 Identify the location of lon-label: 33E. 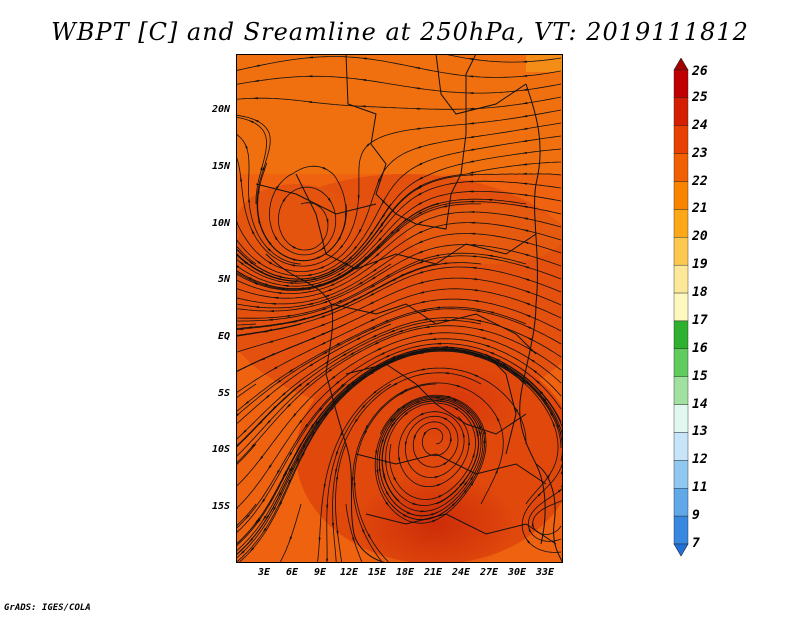
(545, 572).